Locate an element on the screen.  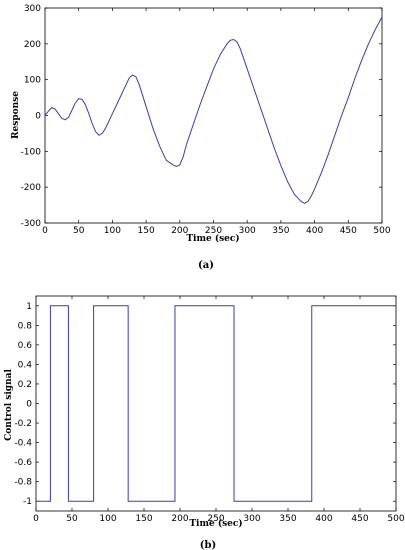
y-axis-title-b: Control signal is located at coordinates (9, 405).